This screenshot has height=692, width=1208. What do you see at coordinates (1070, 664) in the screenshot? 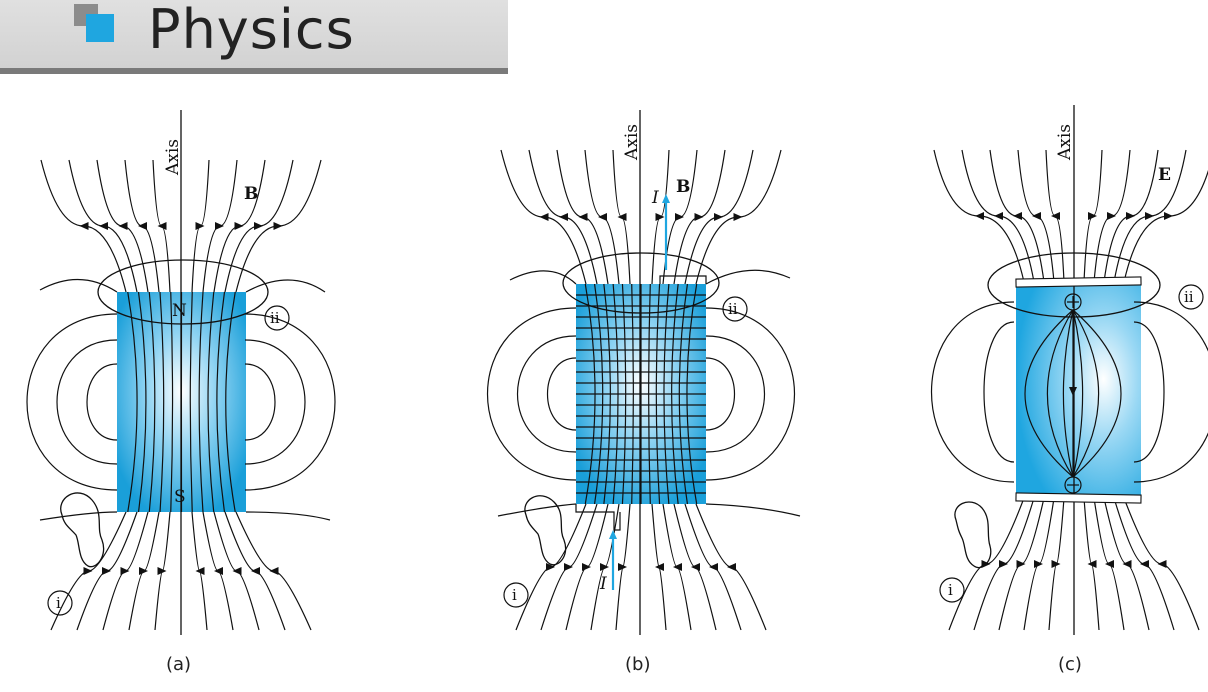
I see `caption-c: (c)` at bounding box center [1070, 664].